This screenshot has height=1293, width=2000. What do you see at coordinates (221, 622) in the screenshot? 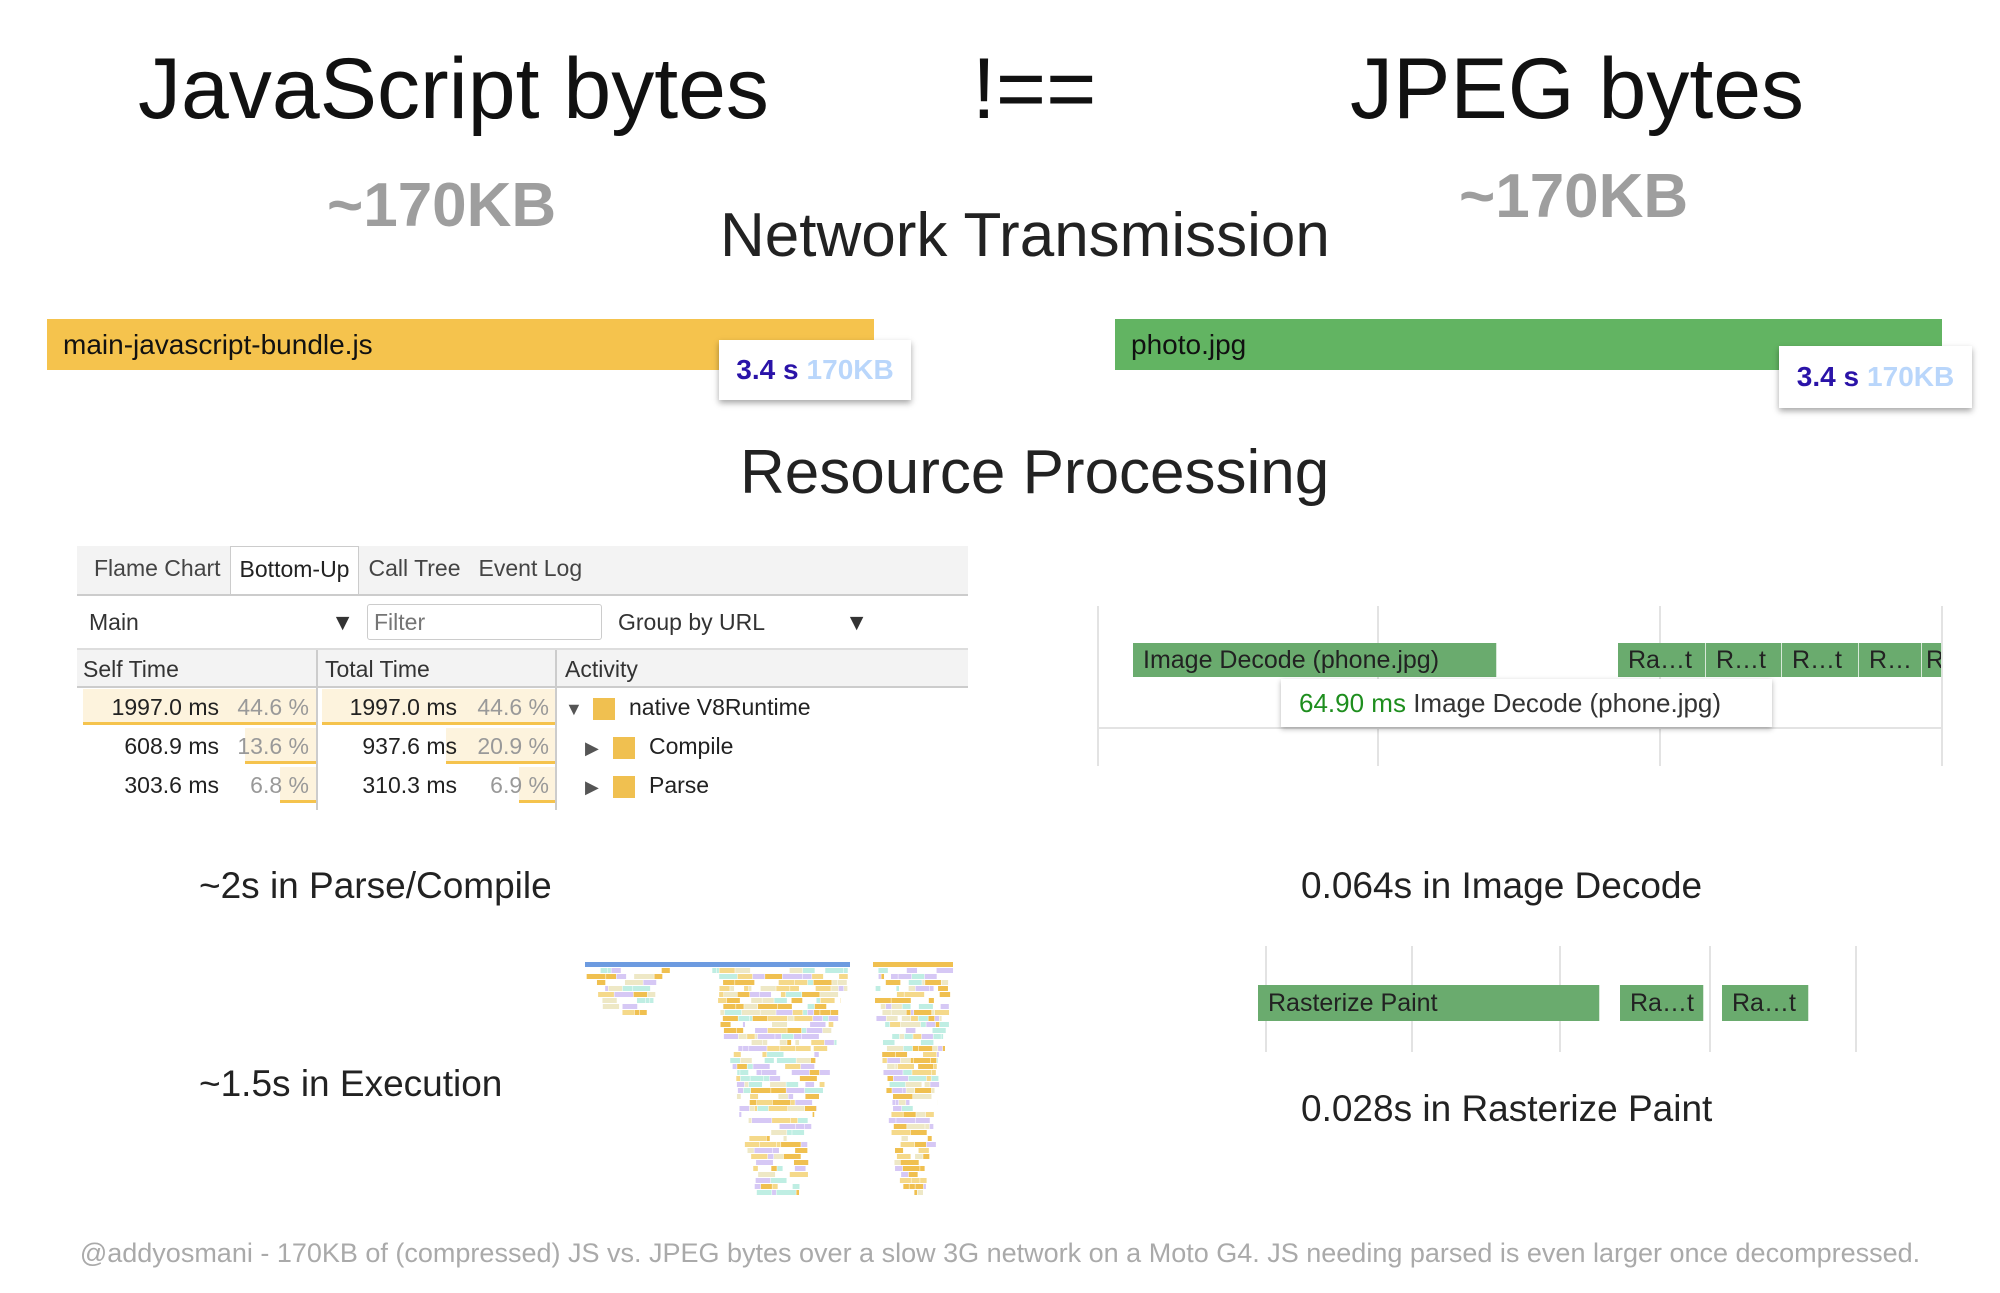
I see `thread-select: Main ▼` at bounding box center [221, 622].